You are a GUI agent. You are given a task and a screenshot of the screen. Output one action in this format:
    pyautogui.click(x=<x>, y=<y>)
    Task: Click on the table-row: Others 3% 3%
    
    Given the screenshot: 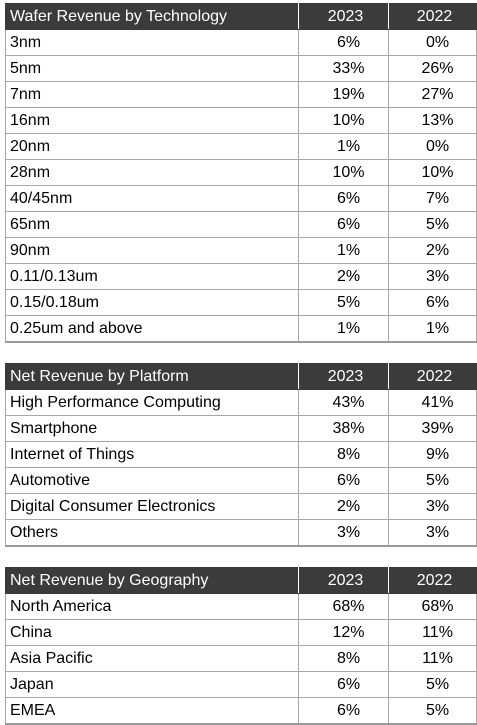 What is the action you would take?
    pyautogui.click(x=241, y=533)
    